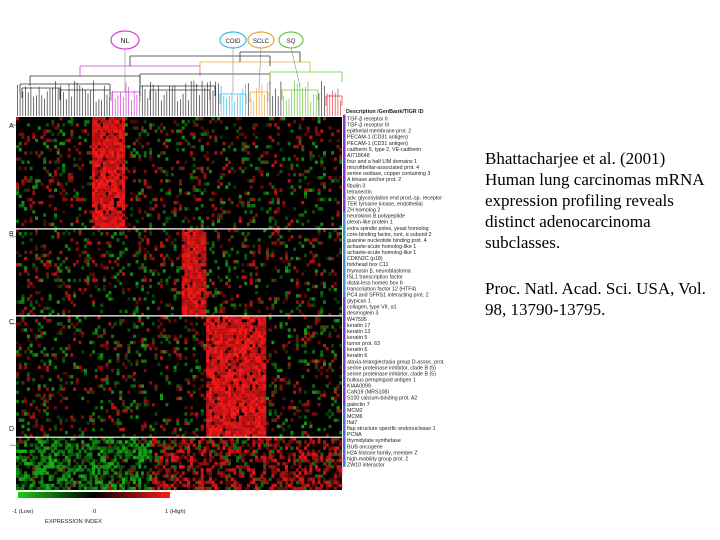  What do you see at coordinates (368, 126) in the screenshot?
I see `gene-label: TGF-β receptor III` at bounding box center [368, 126].